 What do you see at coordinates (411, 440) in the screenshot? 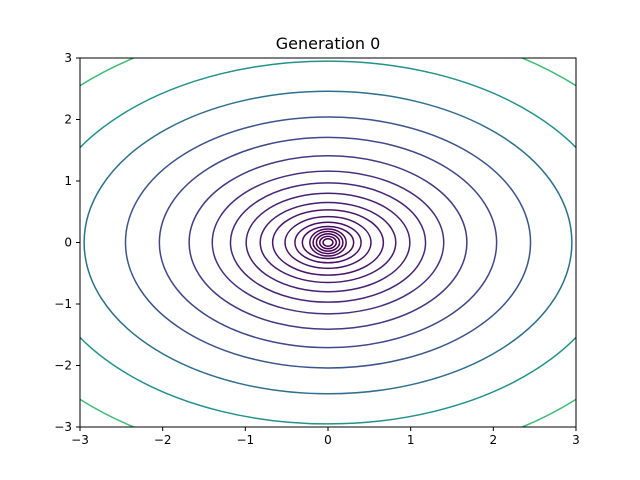
I see `x-tick-label: 1` at bounding box center [411, 440].